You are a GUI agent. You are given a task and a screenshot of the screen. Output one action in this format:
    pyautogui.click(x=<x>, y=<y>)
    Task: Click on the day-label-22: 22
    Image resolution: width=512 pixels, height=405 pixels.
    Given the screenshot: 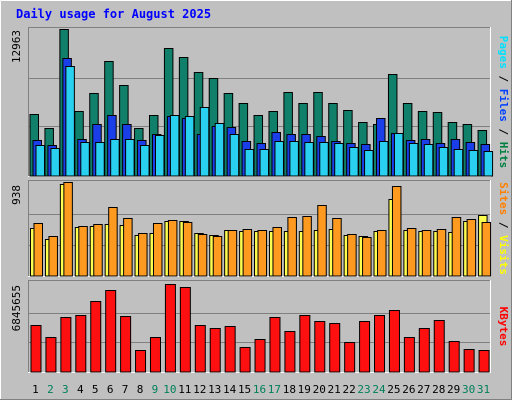 What is the action you would take?
    pyautogui.click(x=348, y=389)
    